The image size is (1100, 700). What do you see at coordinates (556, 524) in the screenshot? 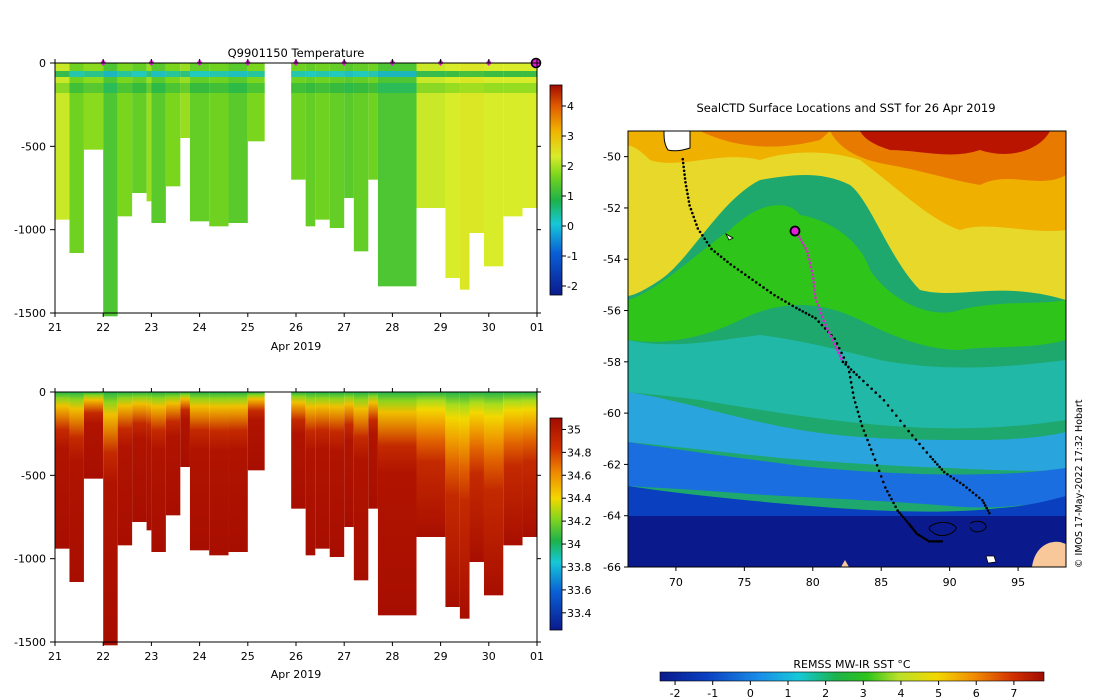
I see `salinity-colorbar` at bounding box center [556, 524].